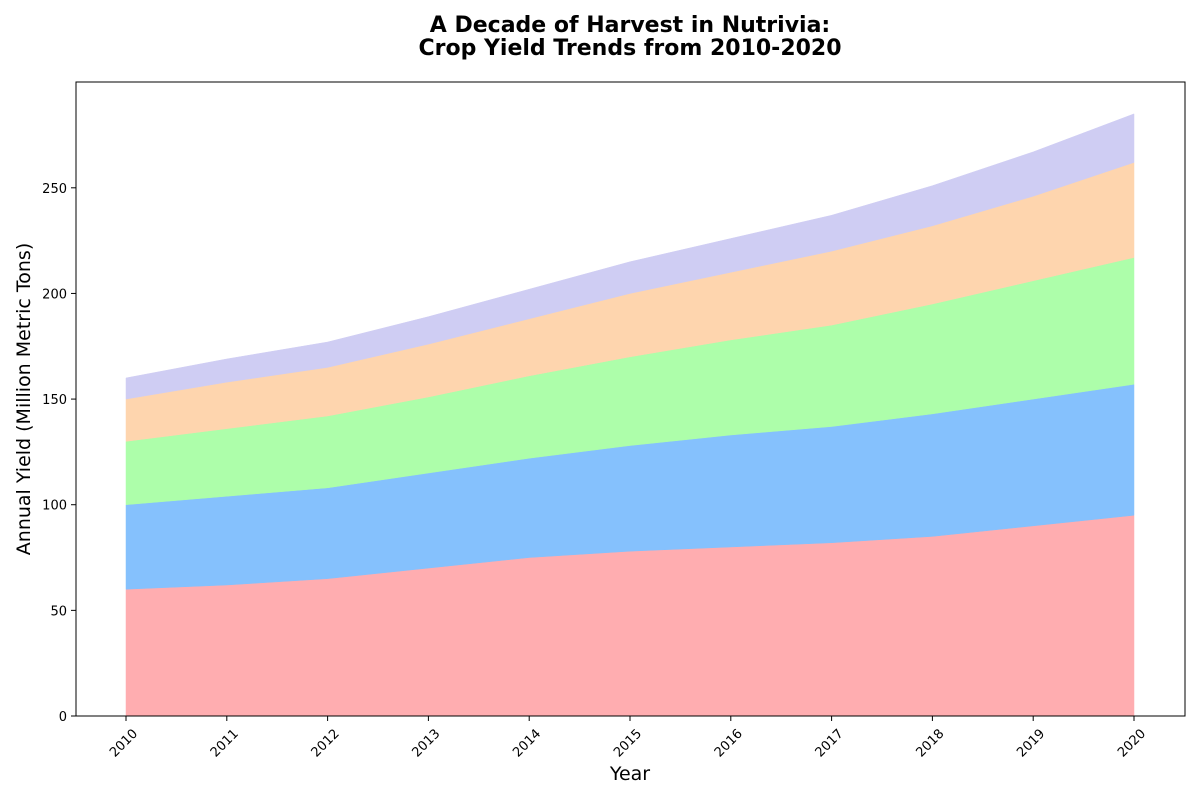 The width and height of the screenshot is (1200, 800). I want to click on y-tick-label: 250, so click(54, 189).